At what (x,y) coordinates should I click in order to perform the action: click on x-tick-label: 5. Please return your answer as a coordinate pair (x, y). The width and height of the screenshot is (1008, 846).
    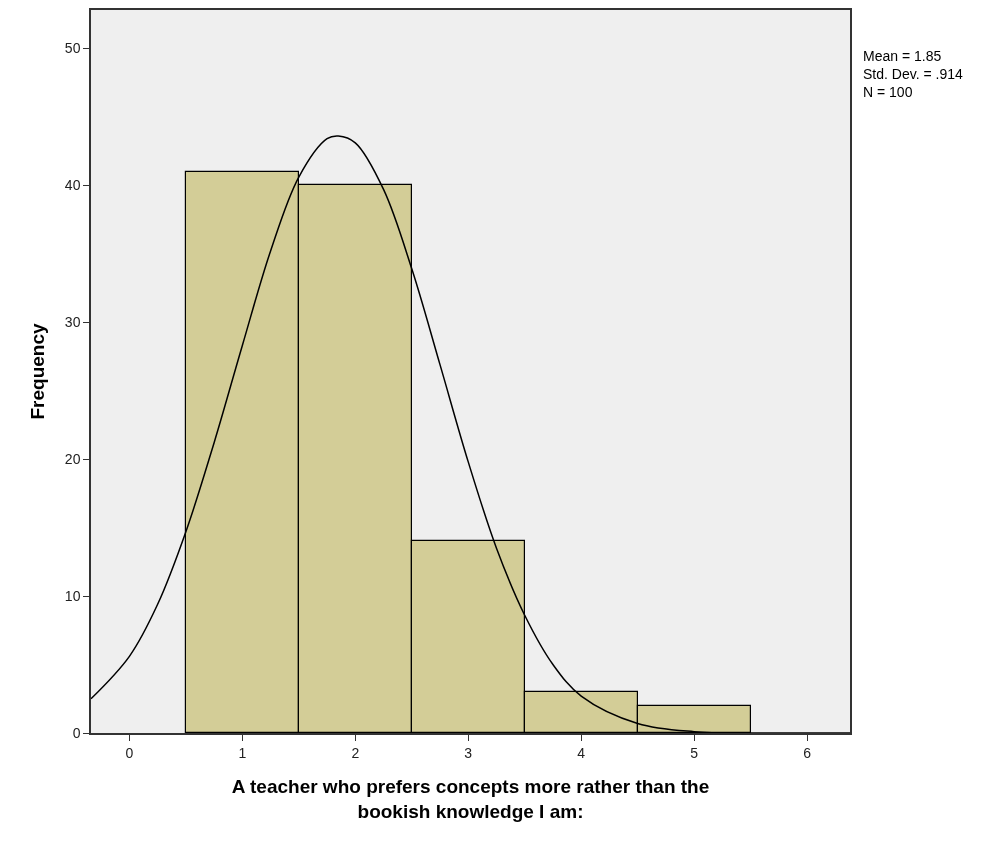
    Looking at the image, I should click on (694, 752).